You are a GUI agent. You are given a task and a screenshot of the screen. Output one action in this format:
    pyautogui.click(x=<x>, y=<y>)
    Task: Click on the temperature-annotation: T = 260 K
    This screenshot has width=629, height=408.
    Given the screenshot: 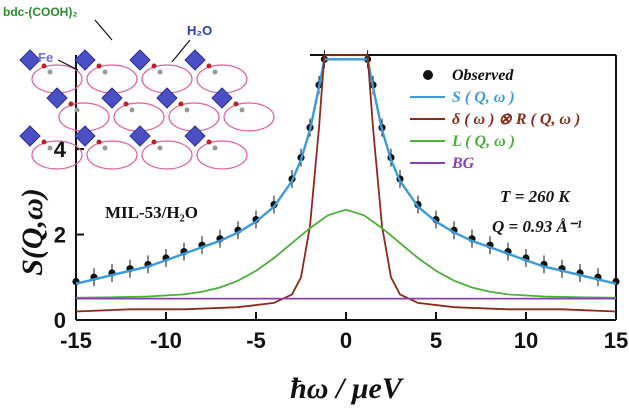 What is the action you would take?
    pyautogui.click(x=535, y=196)
    